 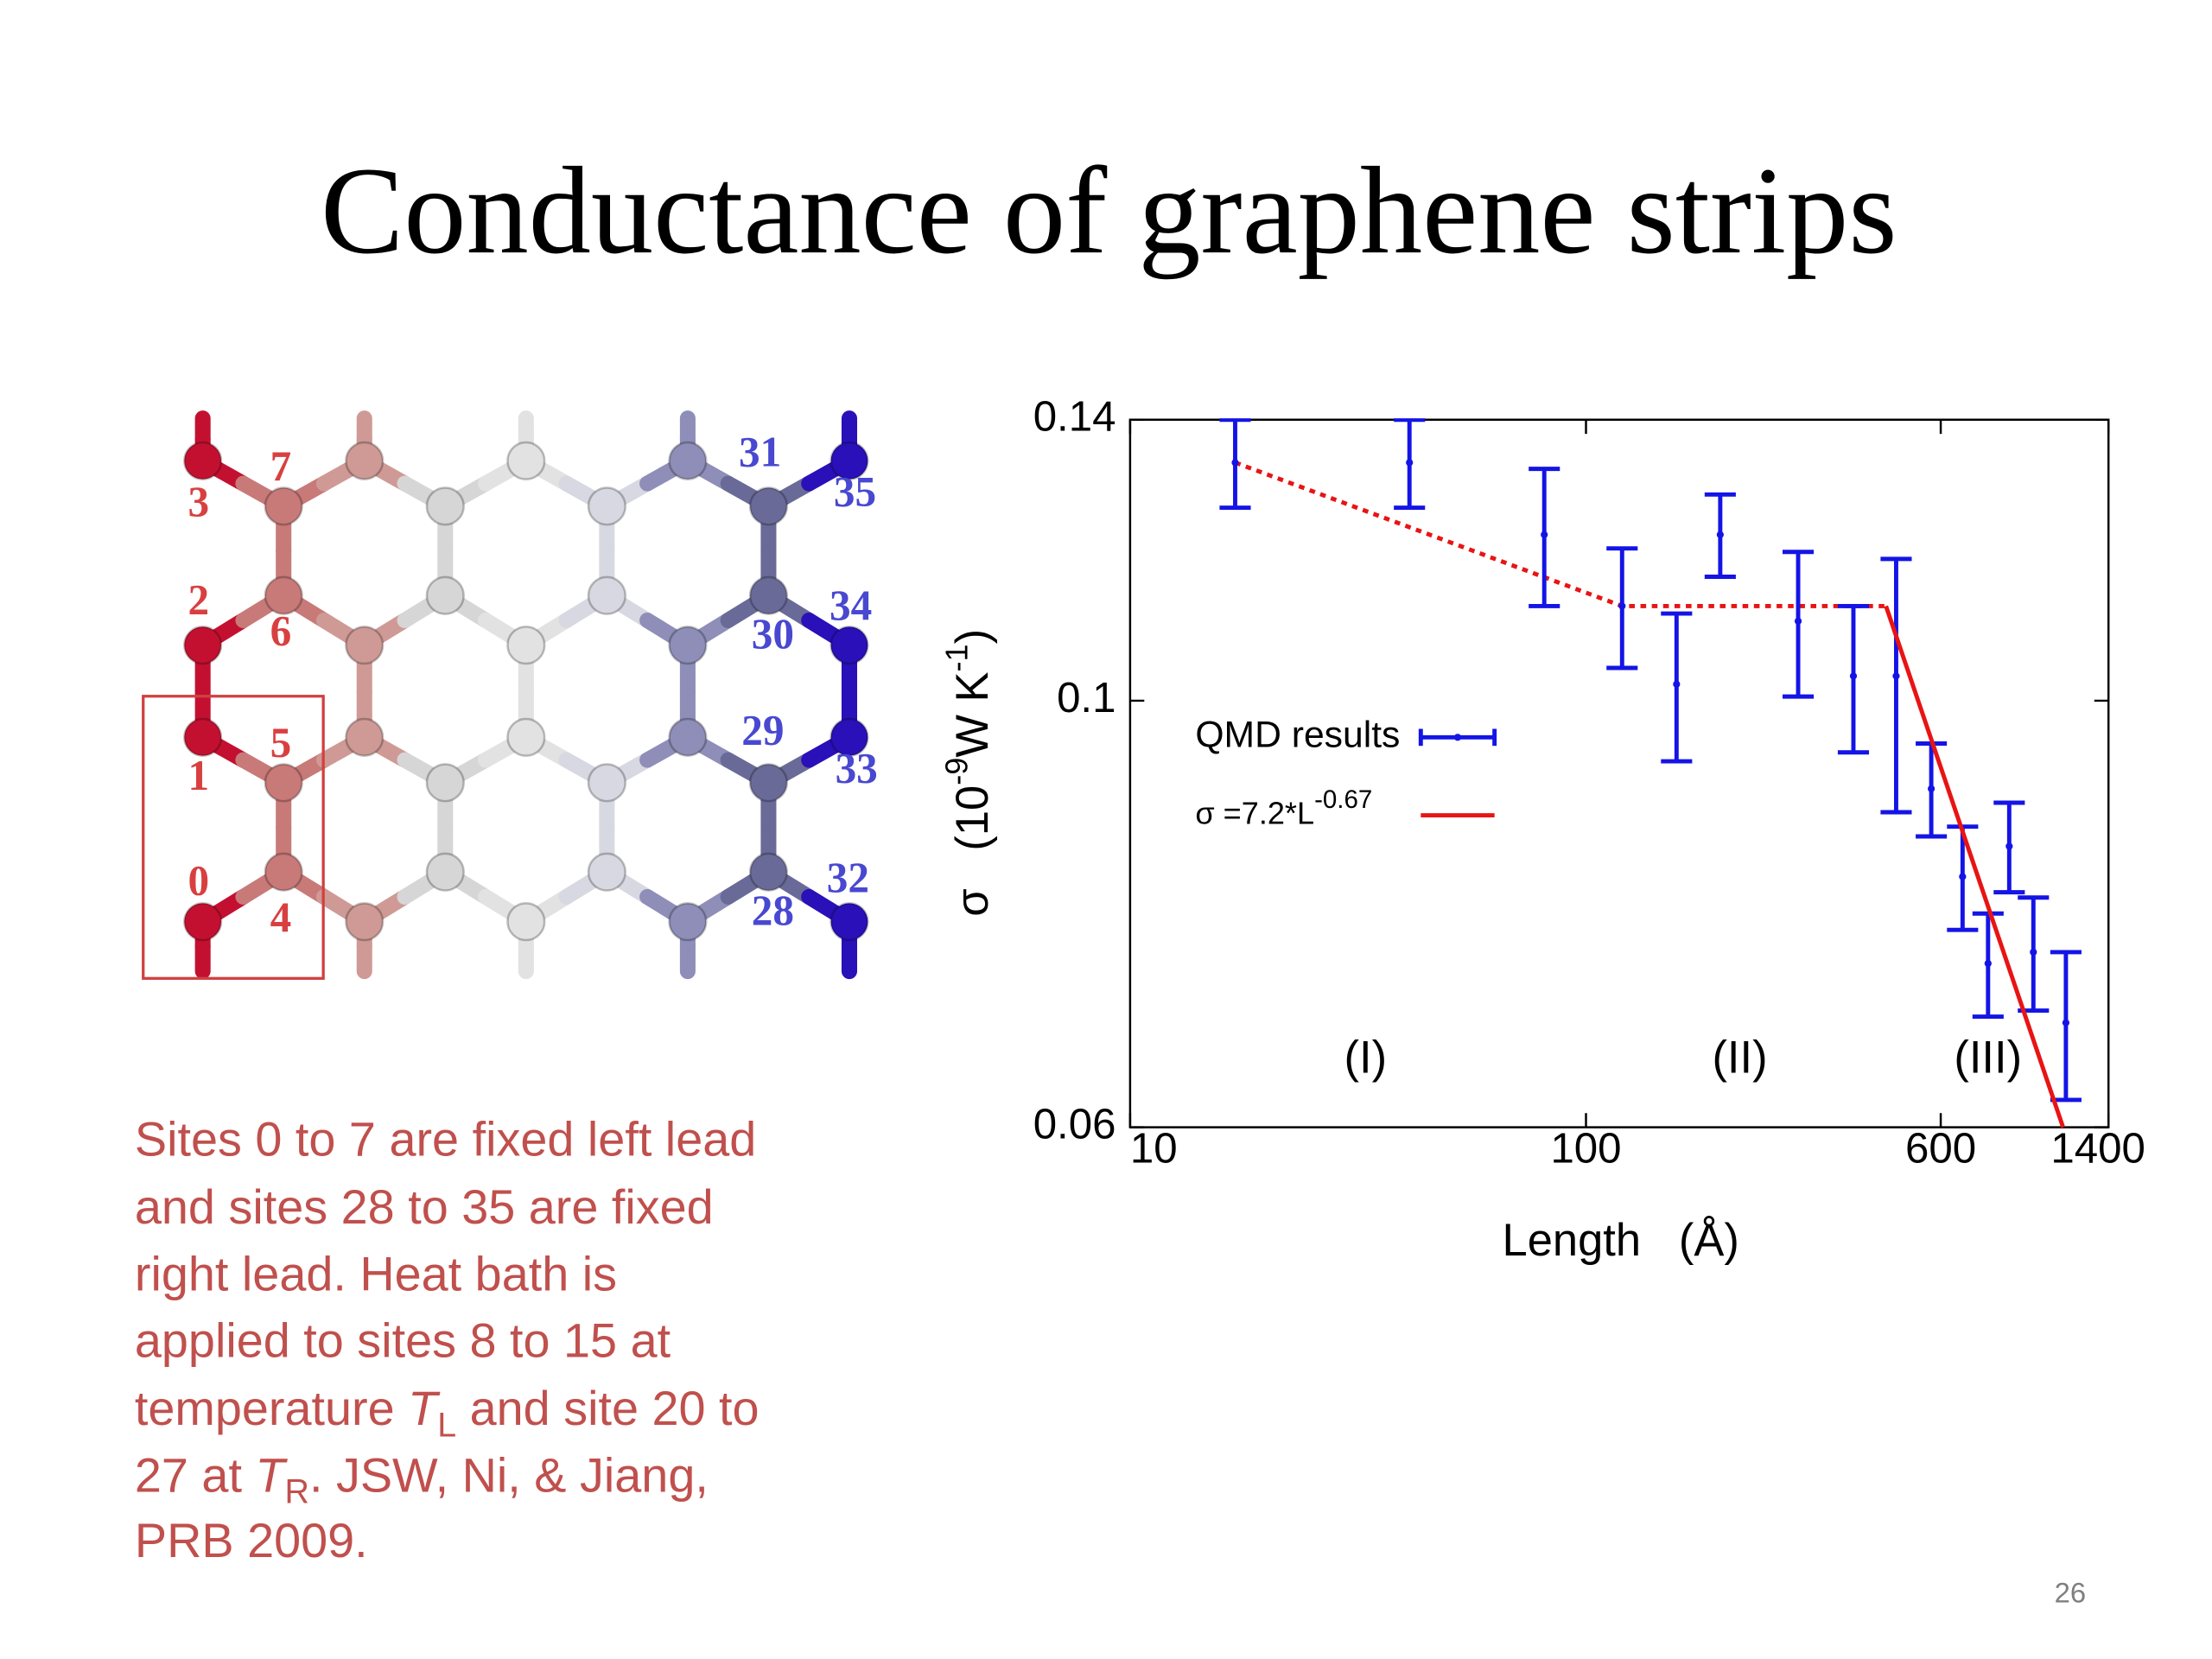 What do you see at coordinates (1457, 737) in the screenshot?
I see `legend-swatch-point` at bounding box center [1457, 737].